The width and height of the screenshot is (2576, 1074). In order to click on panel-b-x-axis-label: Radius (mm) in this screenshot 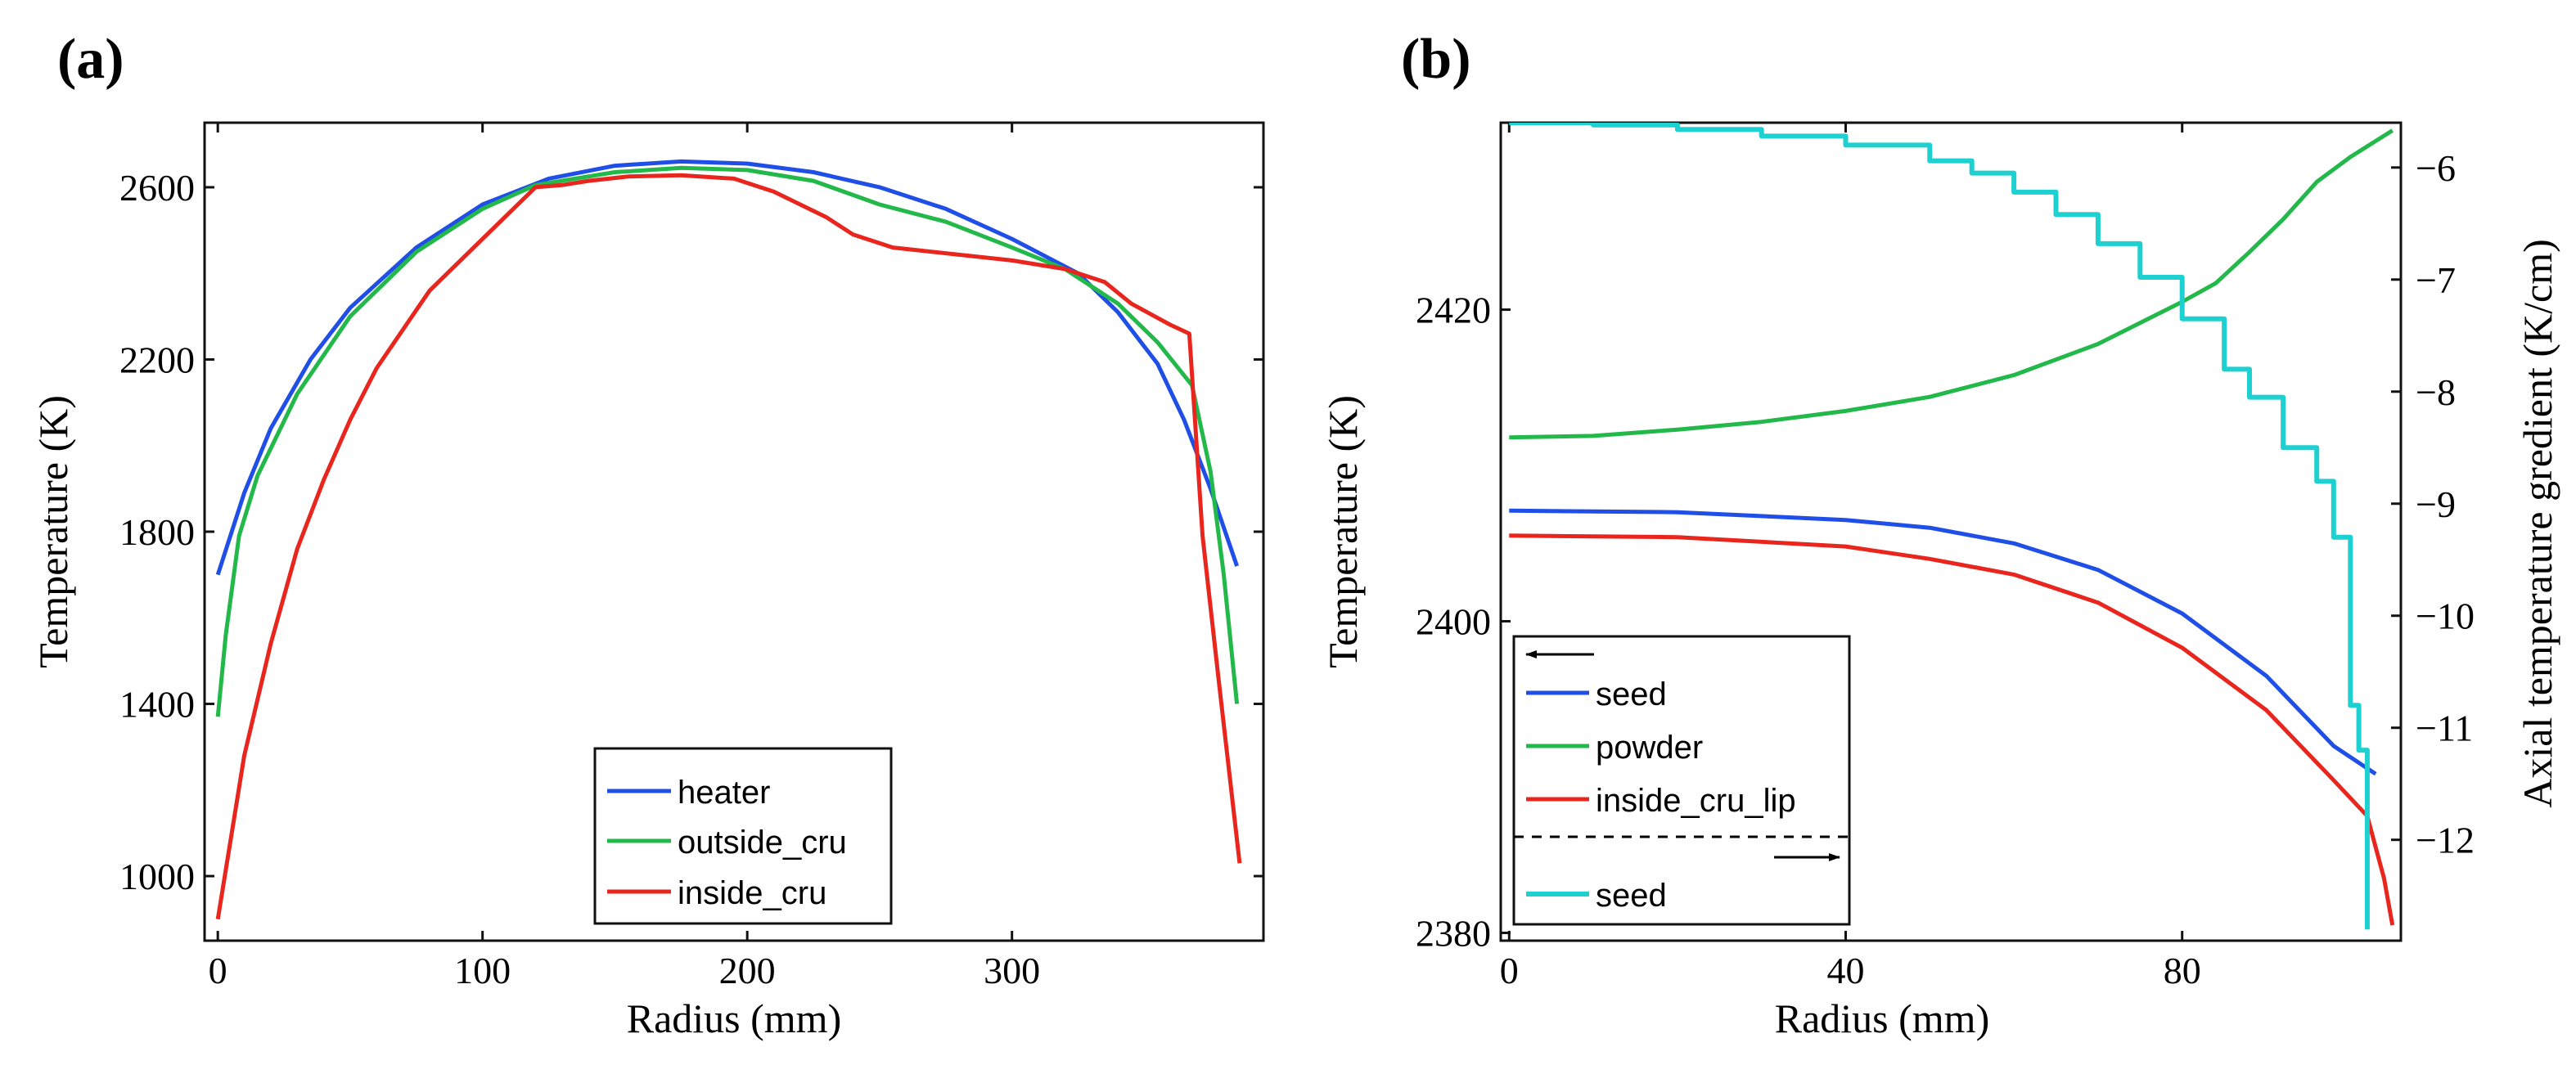, I will do `click(1882, 1018)`.